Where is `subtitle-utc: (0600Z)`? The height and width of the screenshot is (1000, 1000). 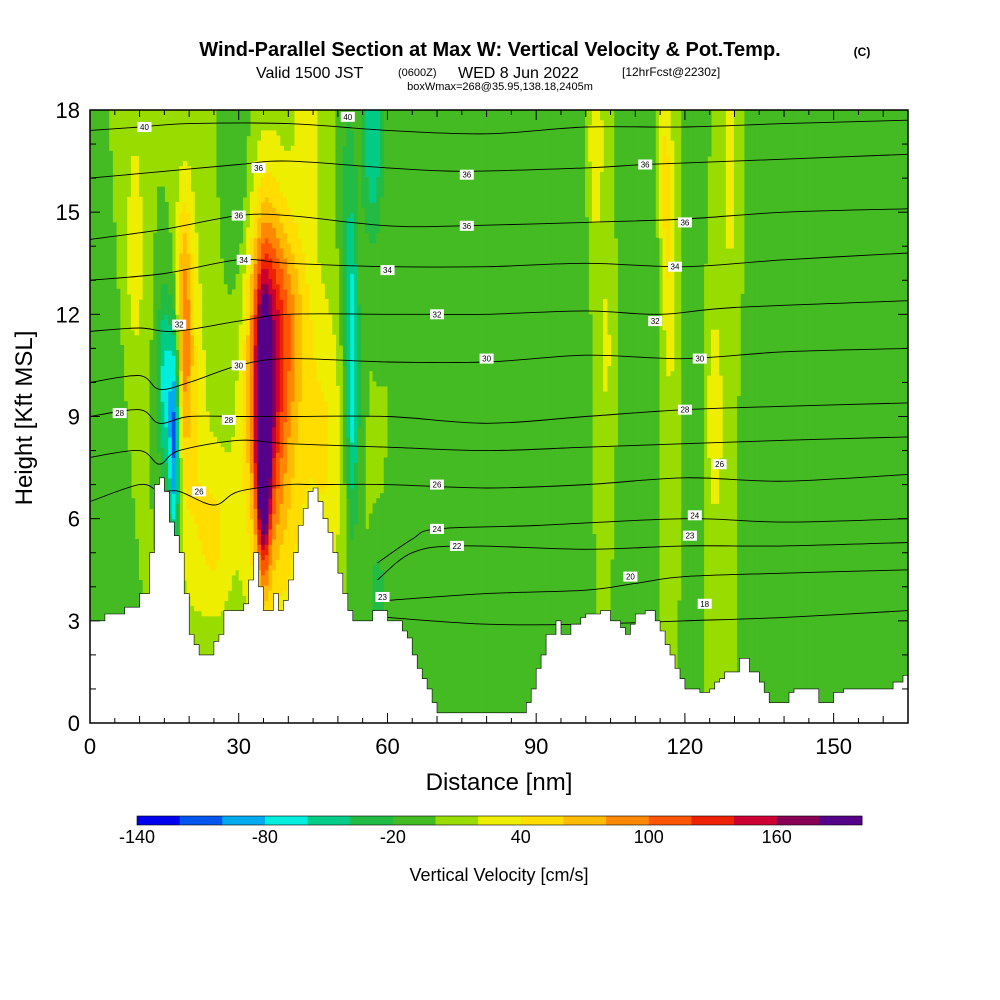 subtitle-utc: (0600Z) is located at coordinates (417, 73).